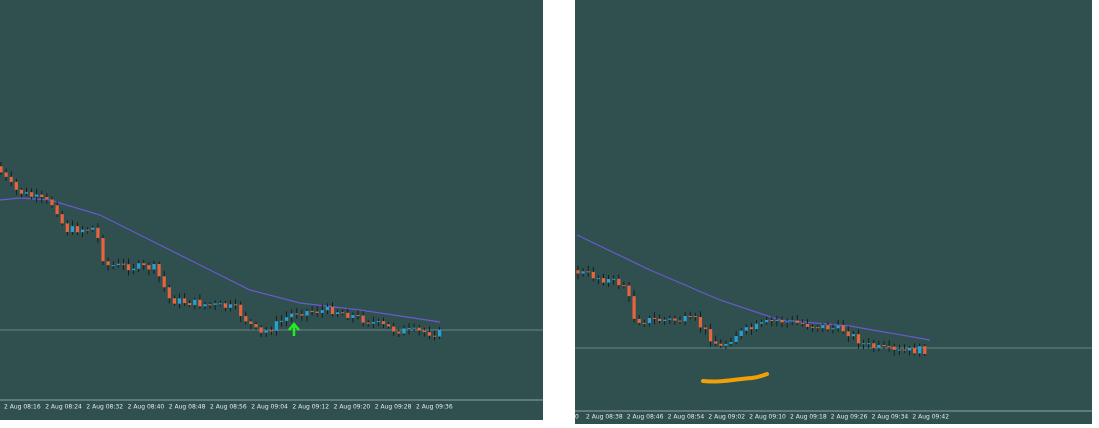  Describe the element at coordinates (63, 407) in the screenshot. I see `time-label: 2 Aug 08:24` at that location.